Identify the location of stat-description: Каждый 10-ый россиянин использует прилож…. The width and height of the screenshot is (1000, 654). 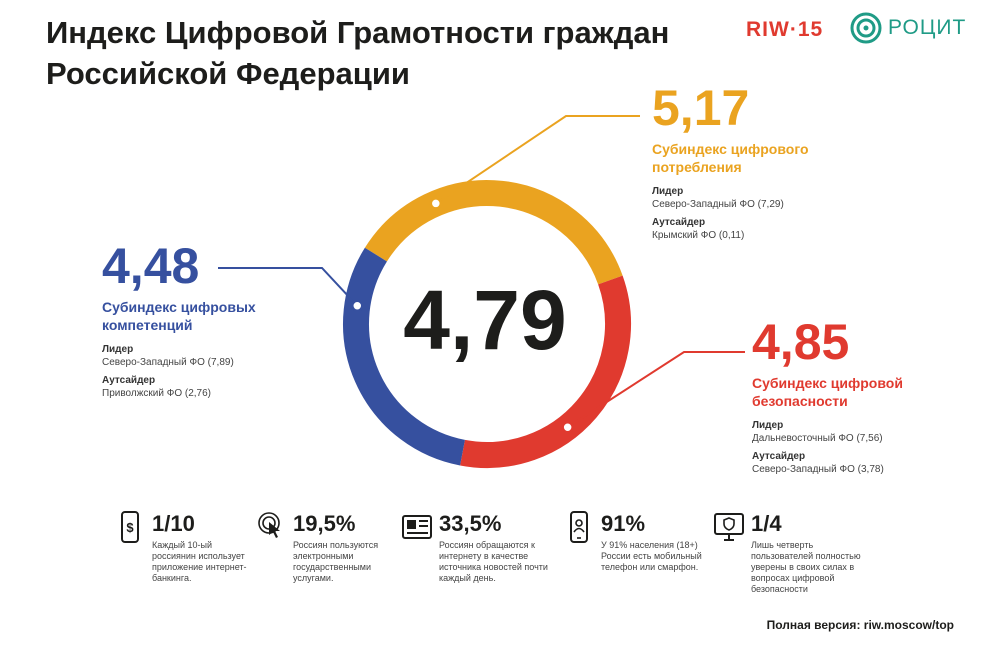
(199, 561).